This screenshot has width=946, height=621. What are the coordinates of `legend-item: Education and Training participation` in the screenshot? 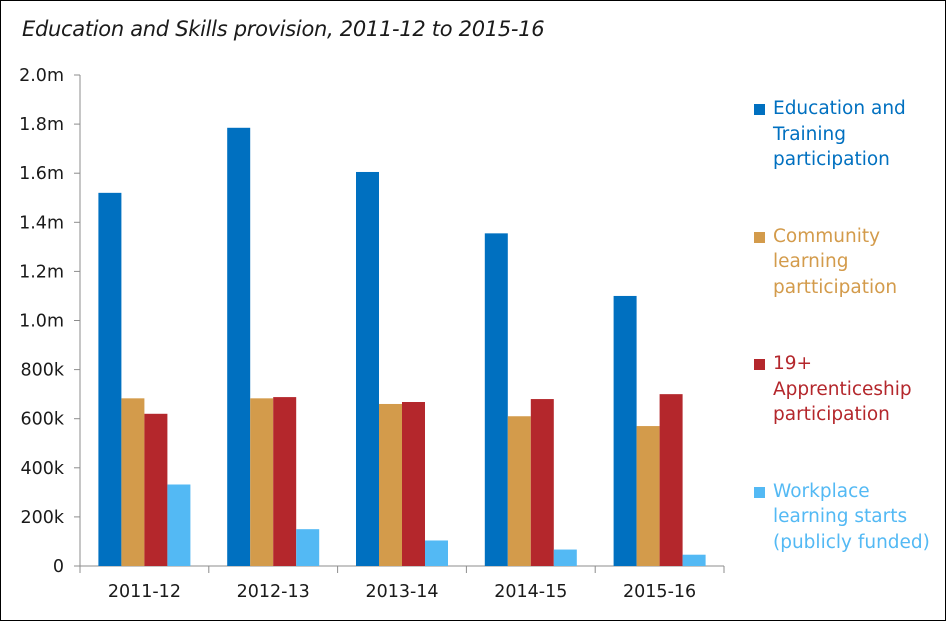 It's located at (847, 134).